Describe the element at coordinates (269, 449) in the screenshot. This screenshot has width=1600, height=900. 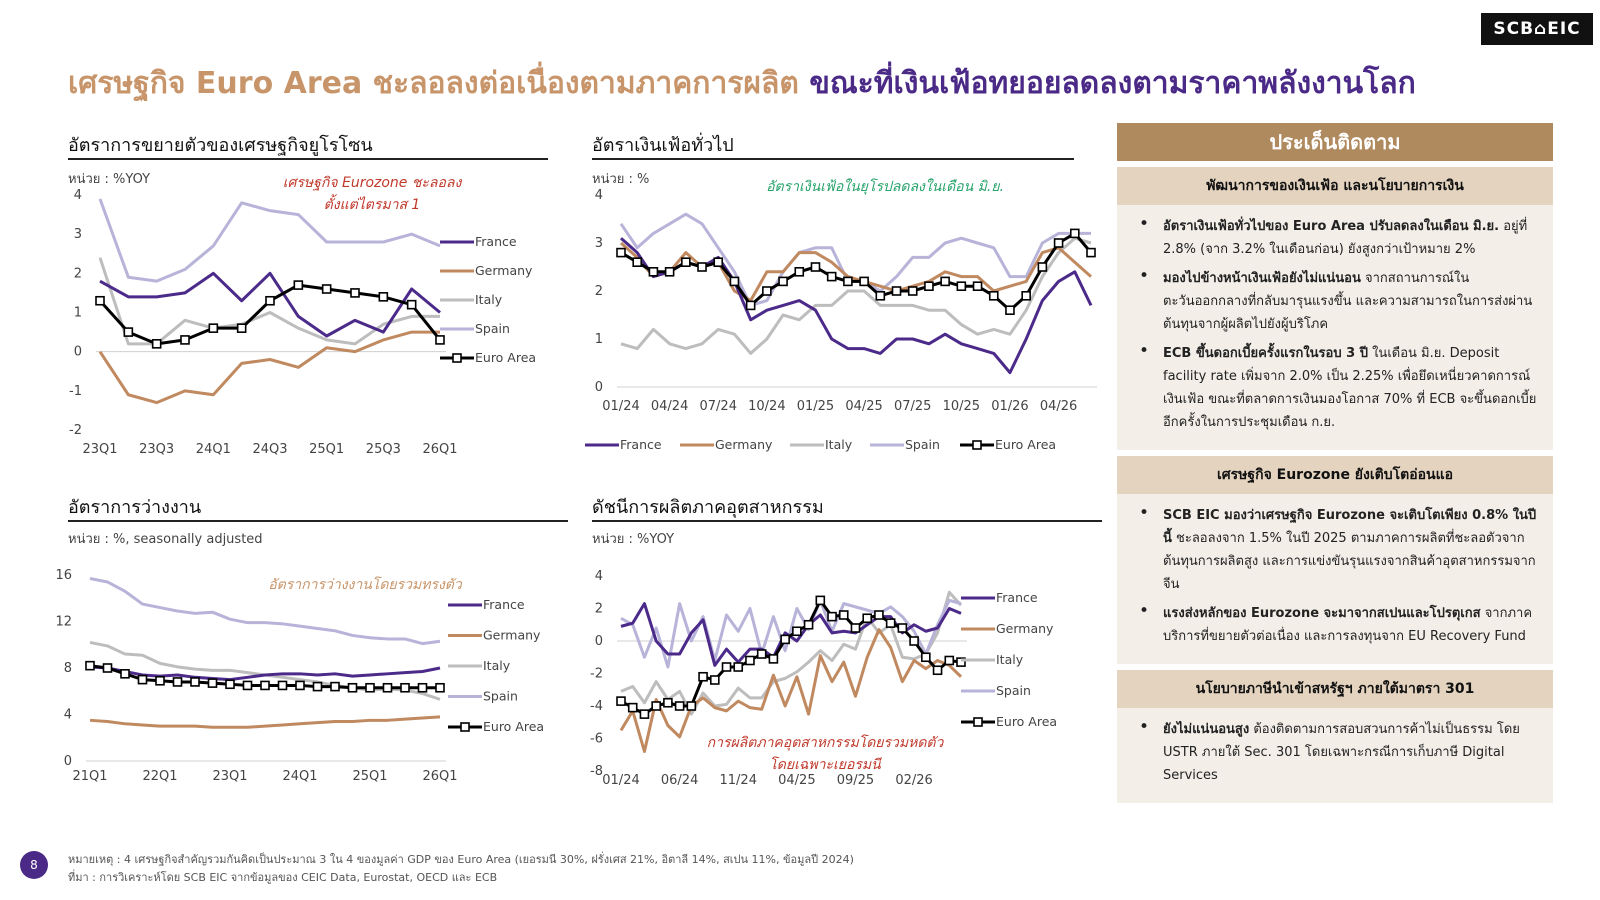
I see `x-tick-label: 24Q3` at that location.